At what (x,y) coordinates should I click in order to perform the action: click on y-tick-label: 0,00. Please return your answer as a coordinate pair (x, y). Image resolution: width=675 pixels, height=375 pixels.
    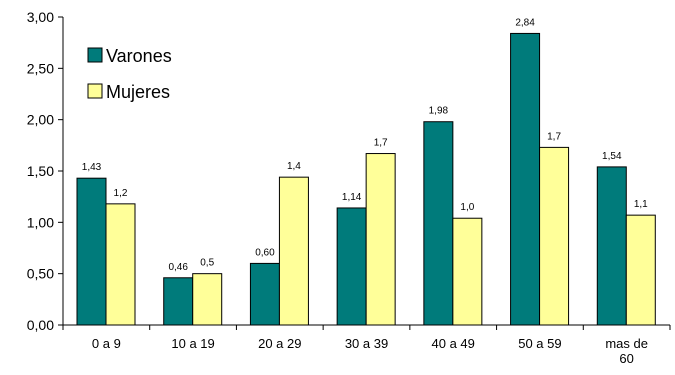
    Looking at the image, I should click on (40, 325).